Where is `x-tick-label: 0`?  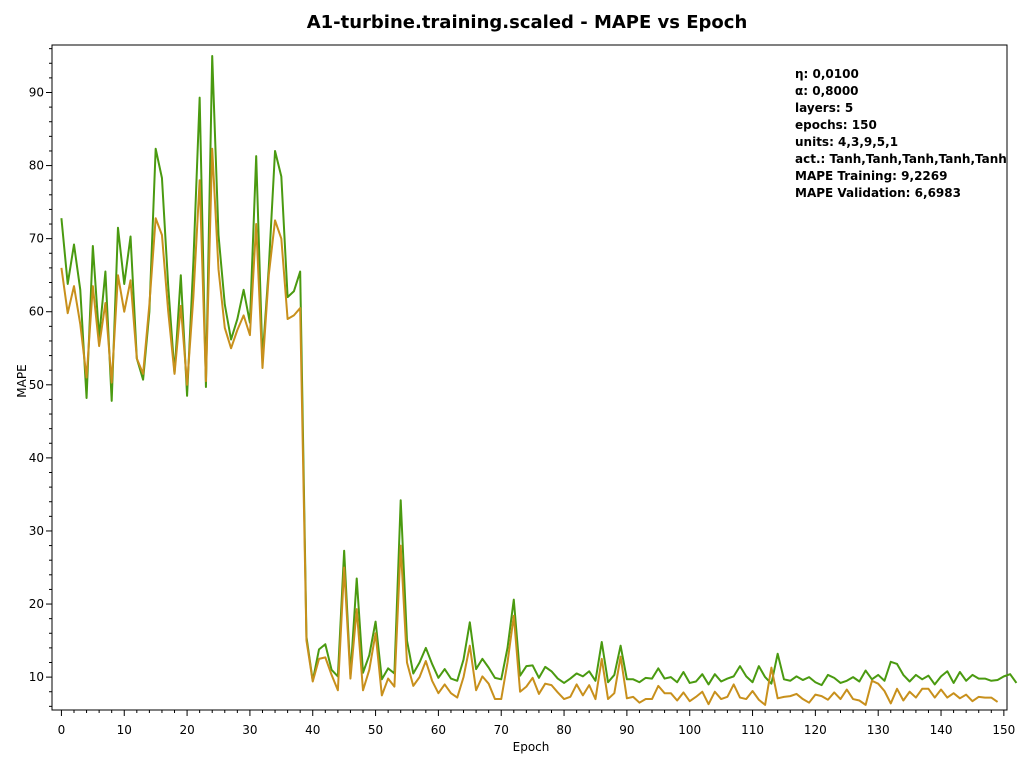
x-tick-label: 0 is located at coordinates (62, 730).